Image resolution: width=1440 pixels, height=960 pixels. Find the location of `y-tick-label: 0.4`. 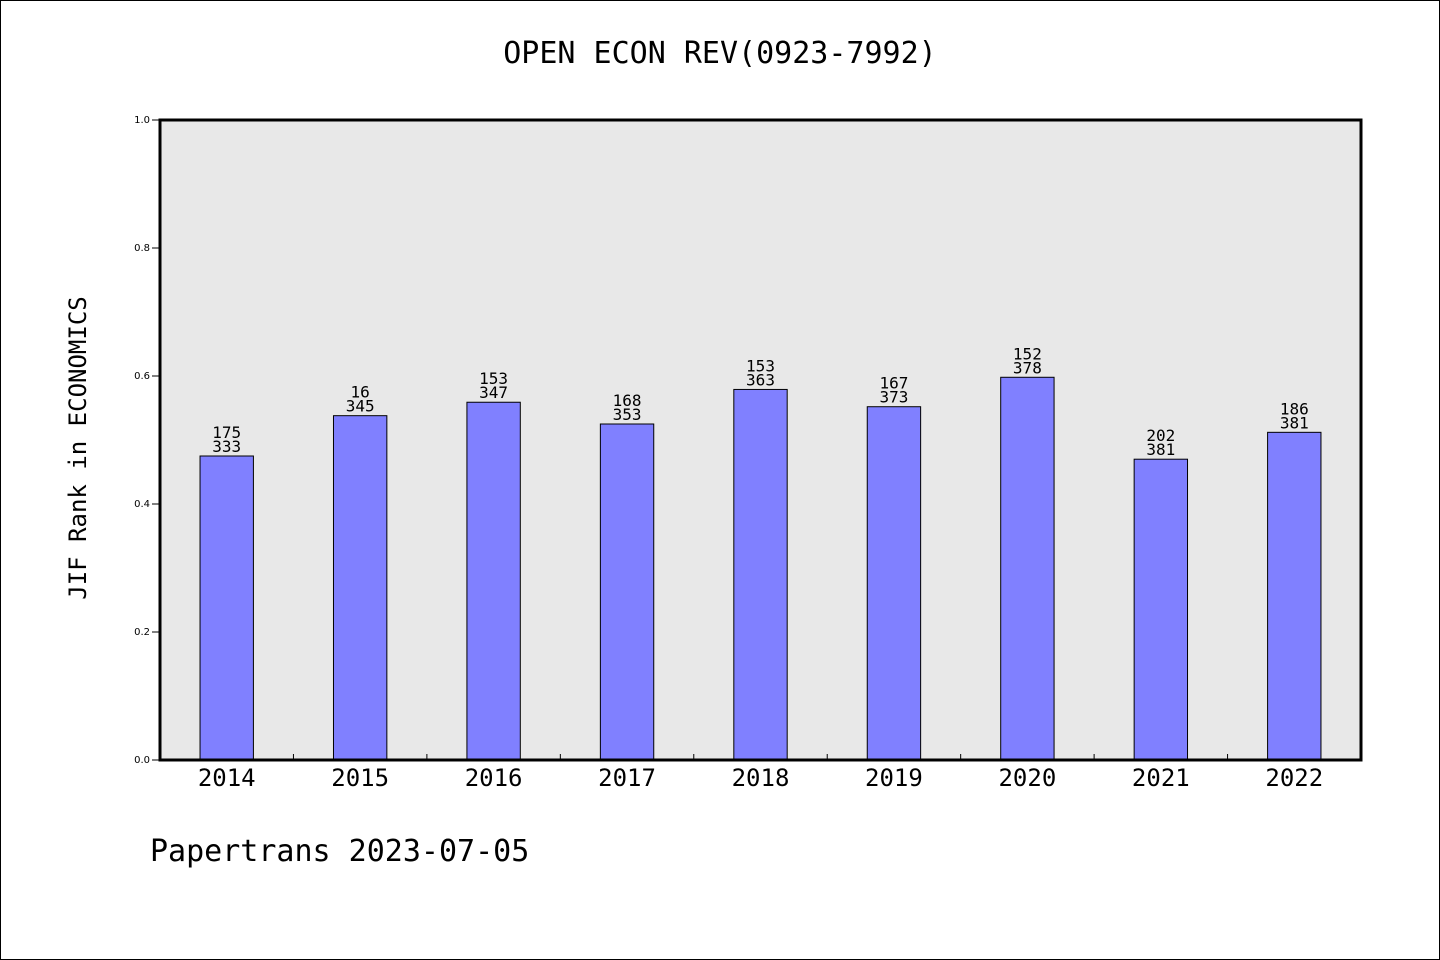

y-tick-label: 0.4 is located at coordinates (142, 504).